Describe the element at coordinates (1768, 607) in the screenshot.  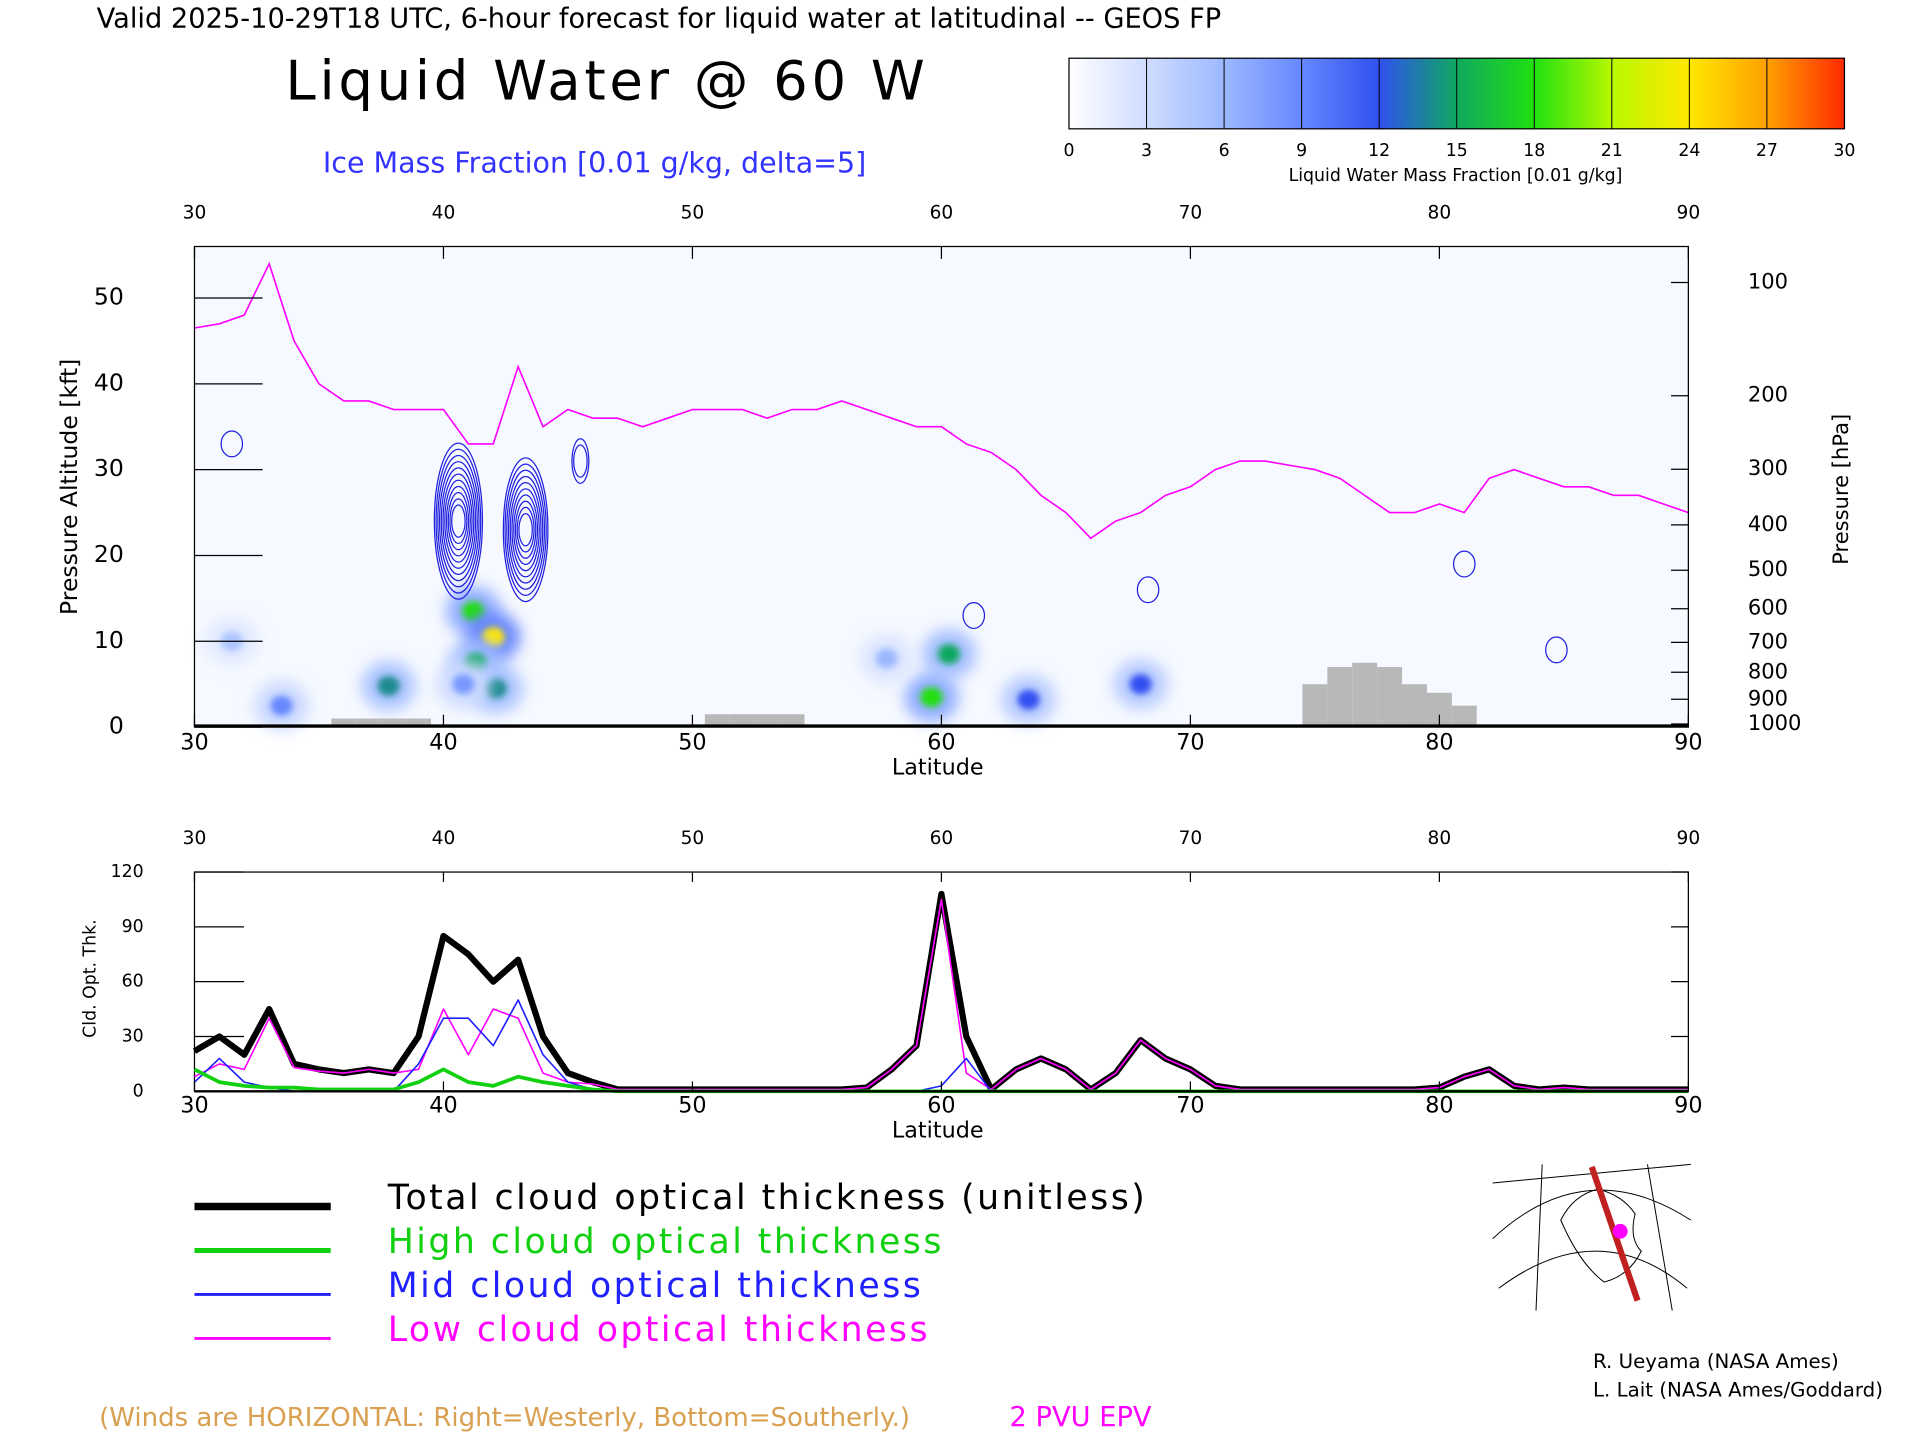
I see `y2-tick-label: 600` at that location.